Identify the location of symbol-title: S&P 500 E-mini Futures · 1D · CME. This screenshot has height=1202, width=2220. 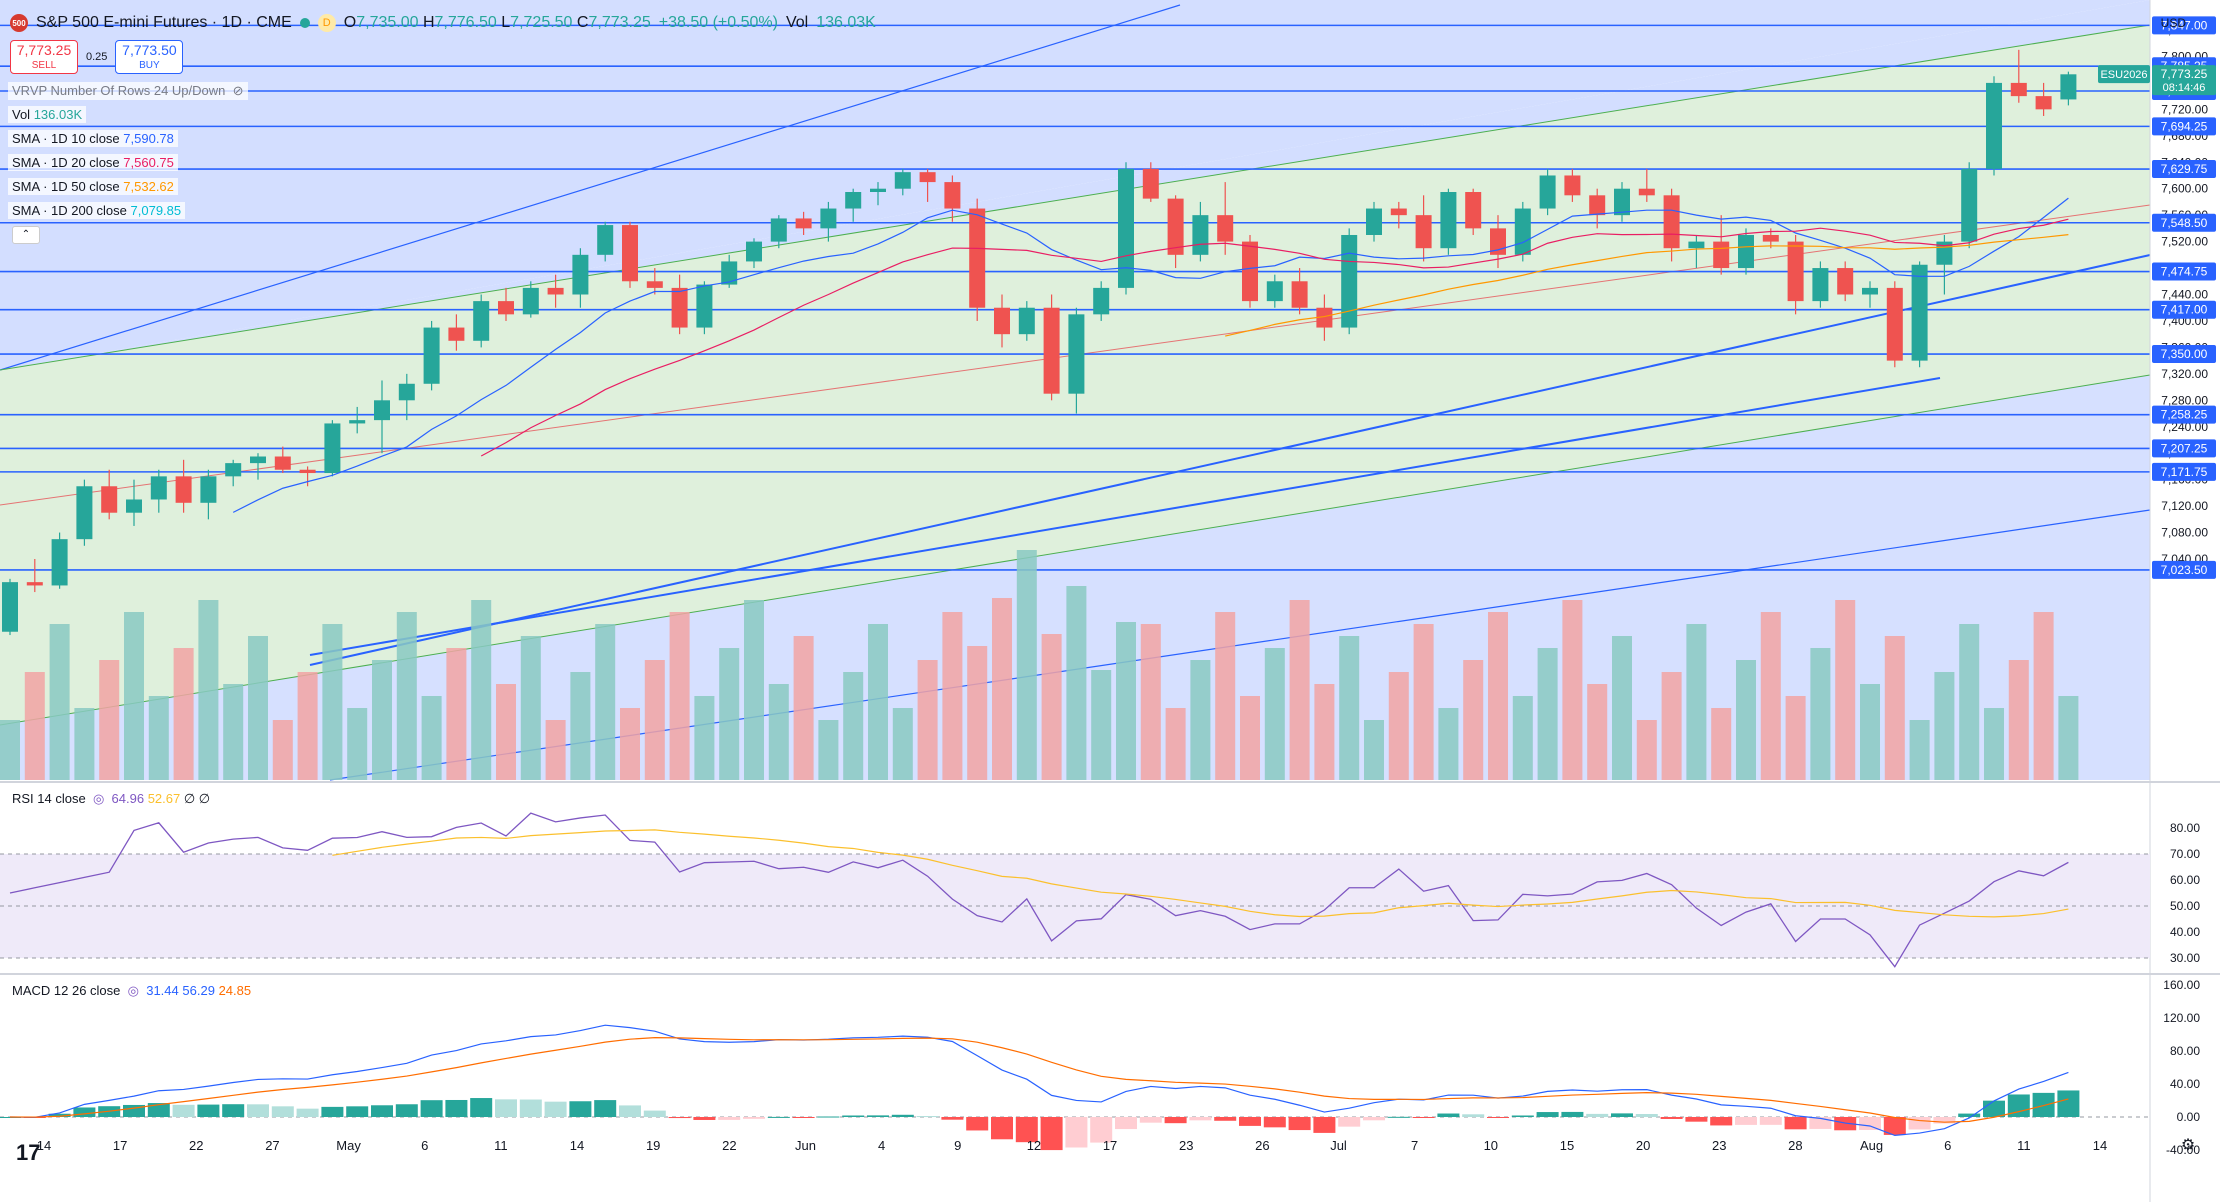
(164, 22).